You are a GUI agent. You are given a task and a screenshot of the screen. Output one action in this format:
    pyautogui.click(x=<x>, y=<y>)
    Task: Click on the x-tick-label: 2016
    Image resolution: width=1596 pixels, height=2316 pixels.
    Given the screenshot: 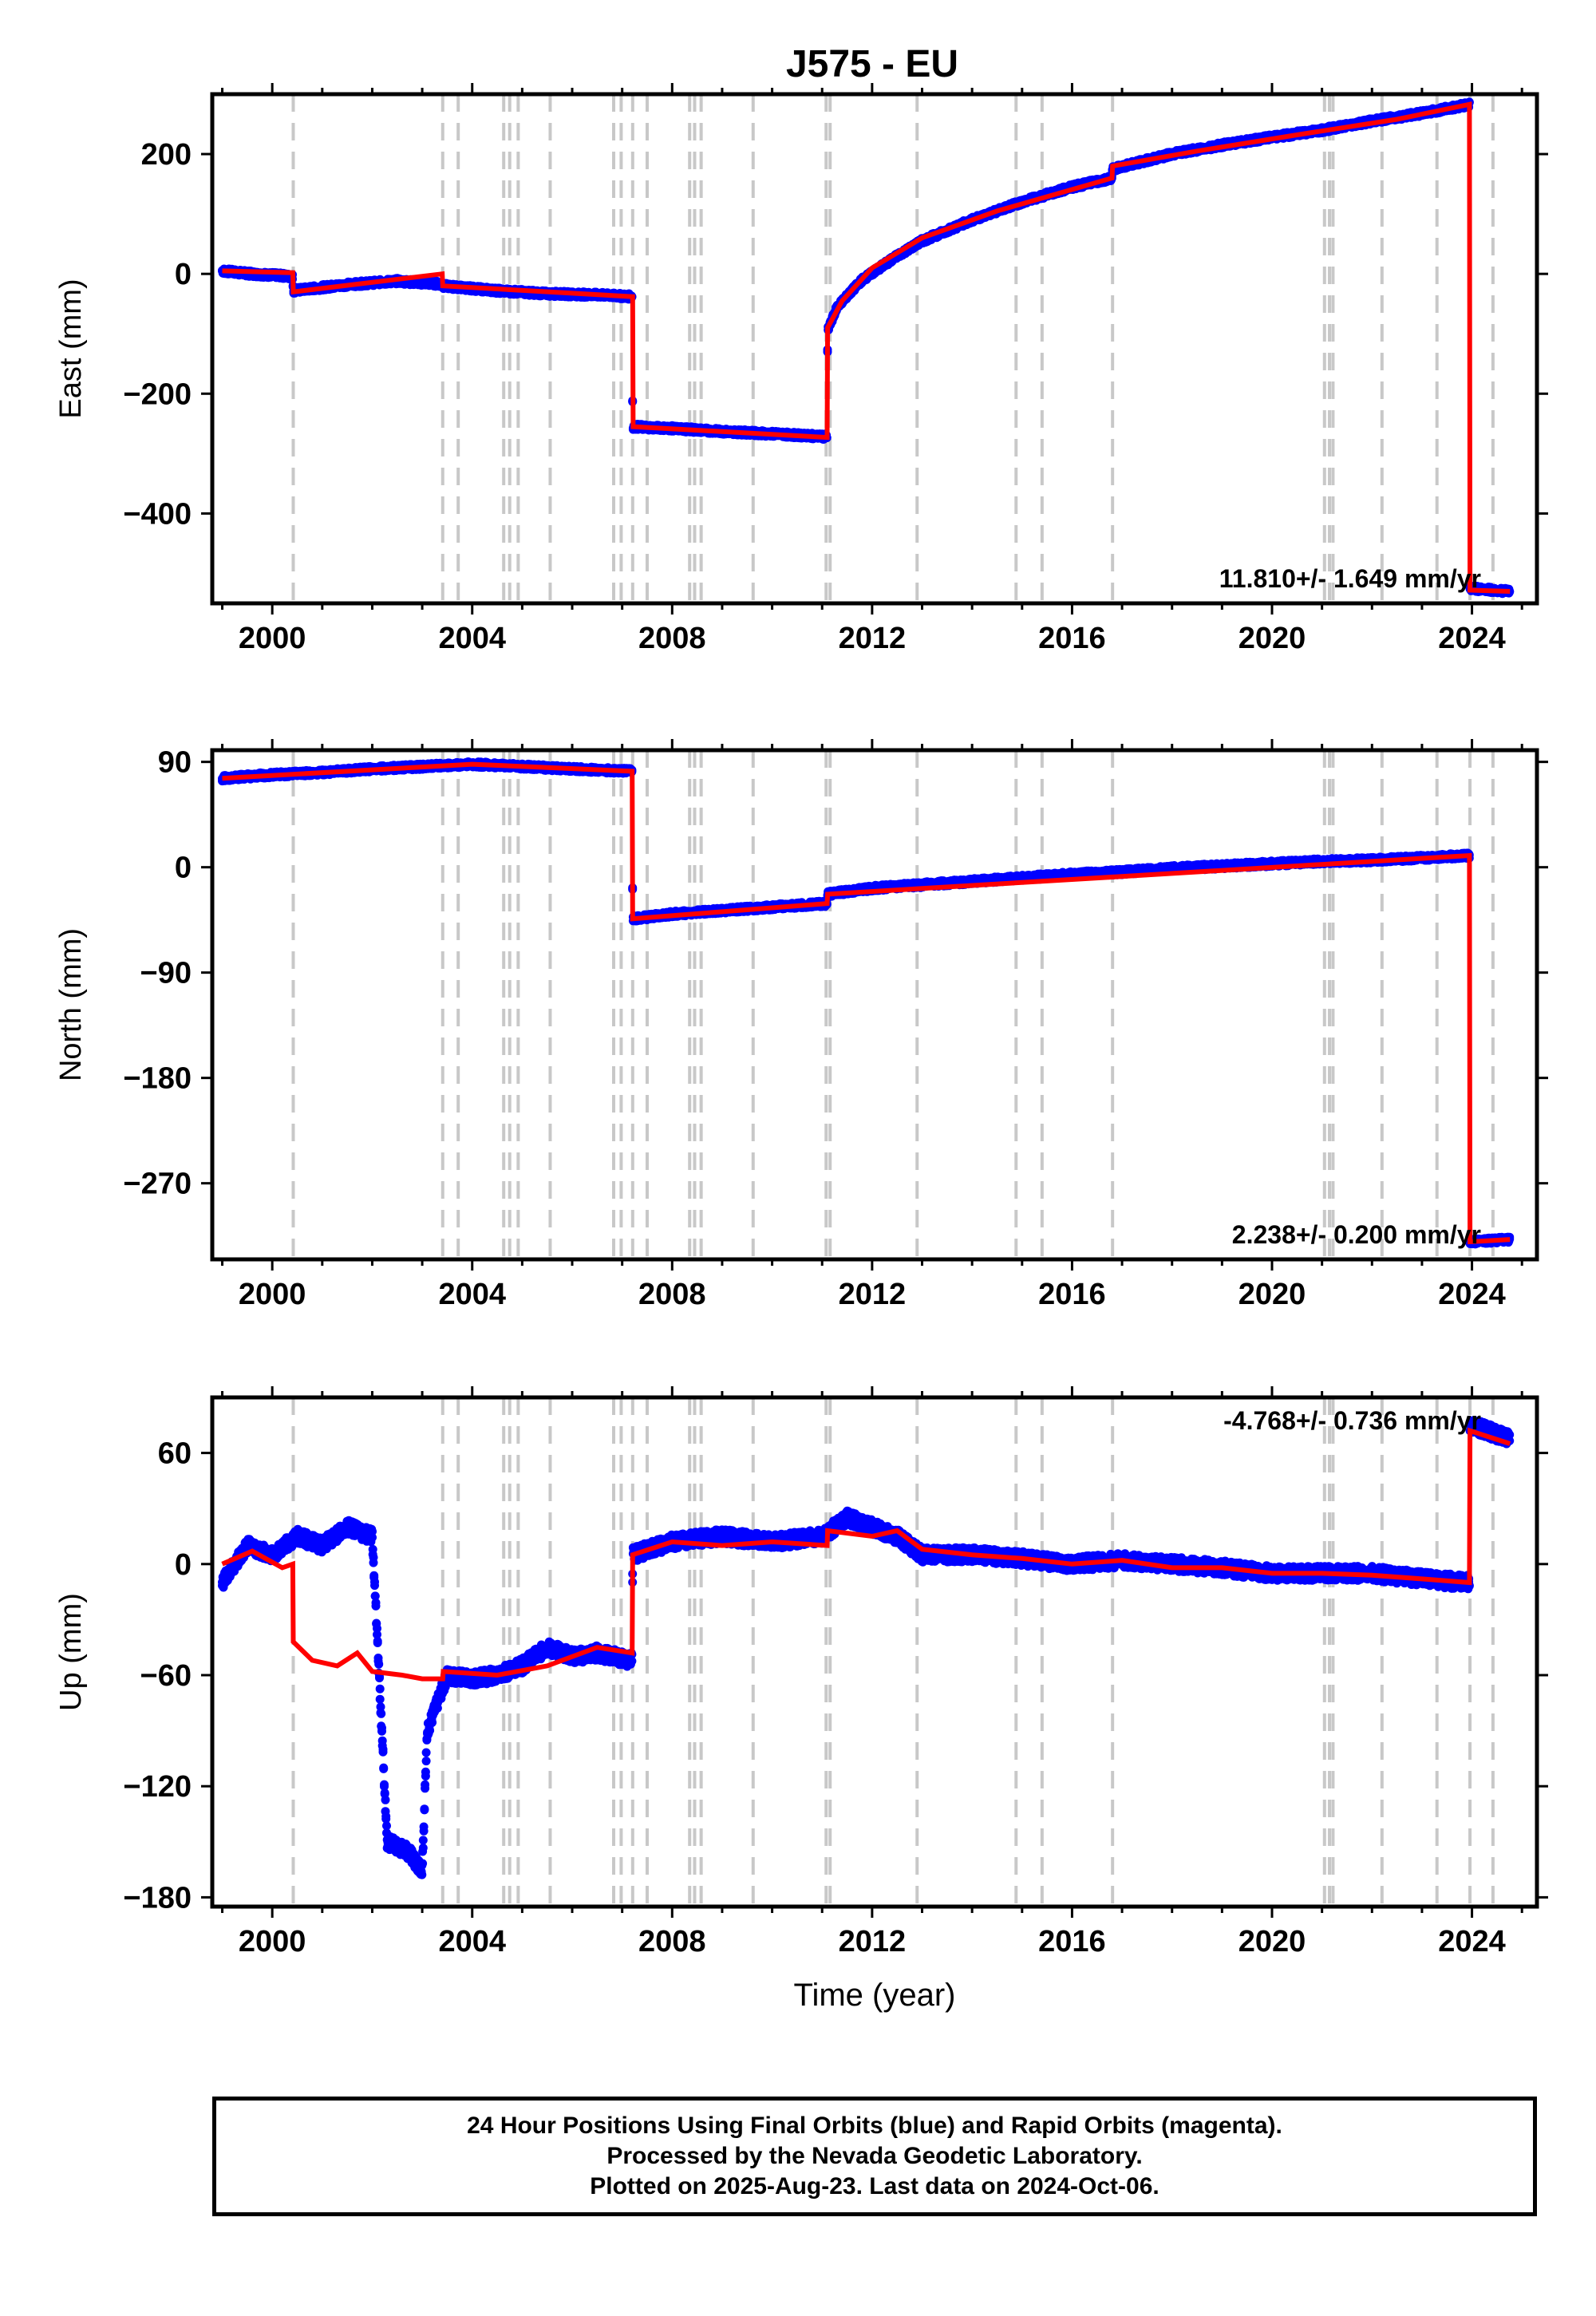 What is the action you would take?
    pyautogui.click(x=1072, y=638)
    